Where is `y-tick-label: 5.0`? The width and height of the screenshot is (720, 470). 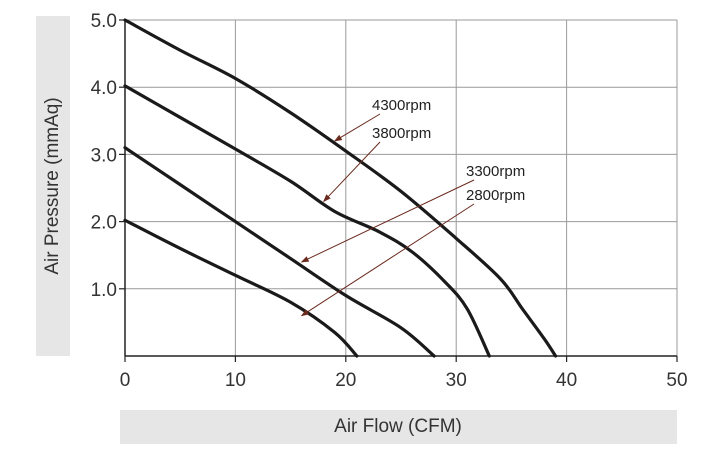 y-tick-label: 5.0 is located at coordinates (104, 21).